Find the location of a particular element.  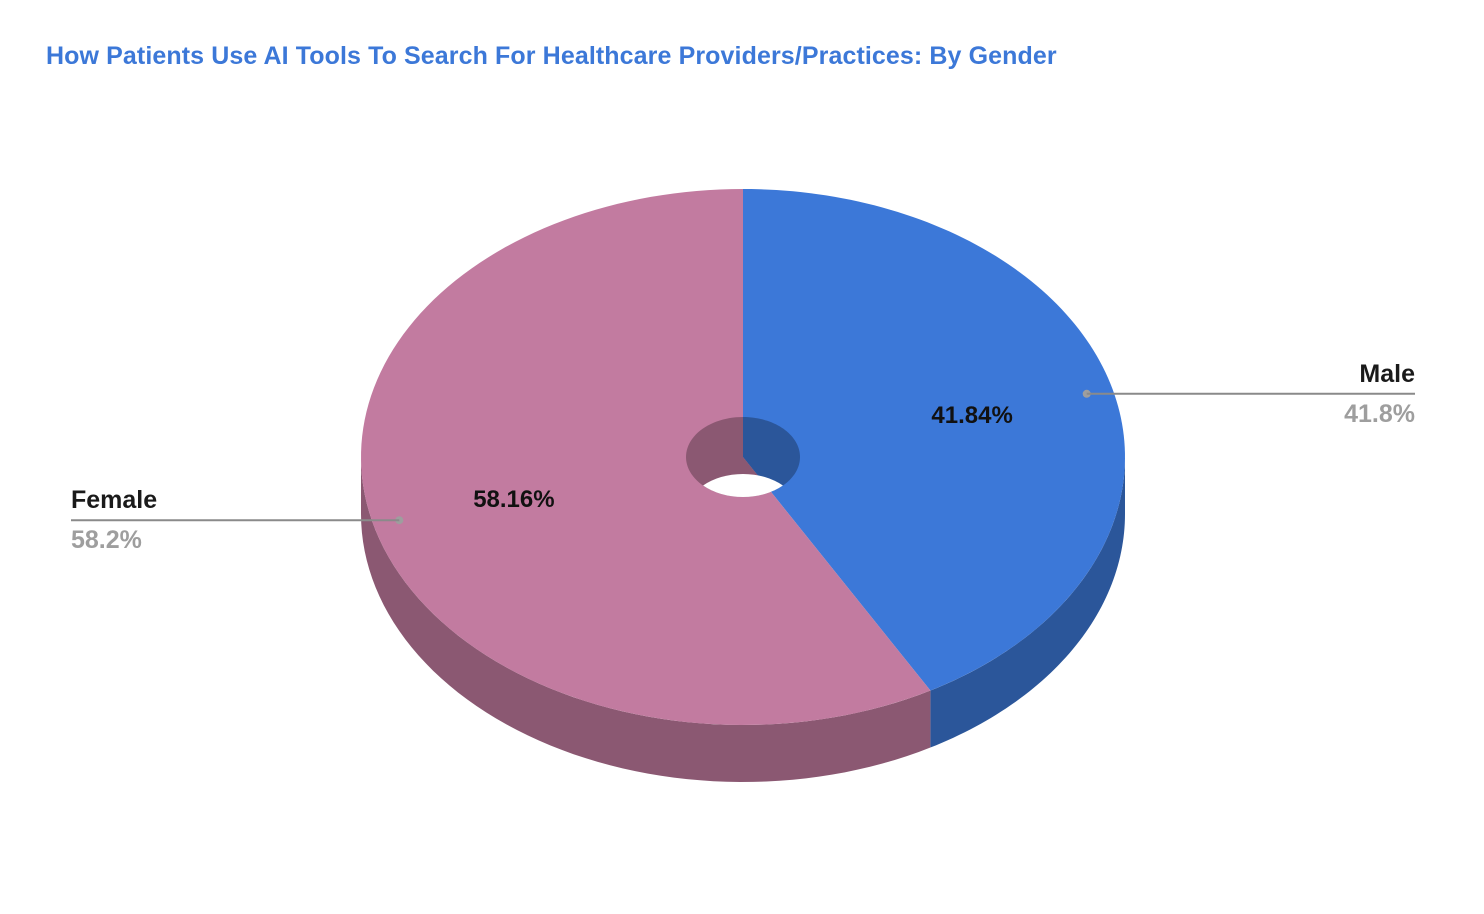

pie-slice-male is located at coordinates (934, 440).